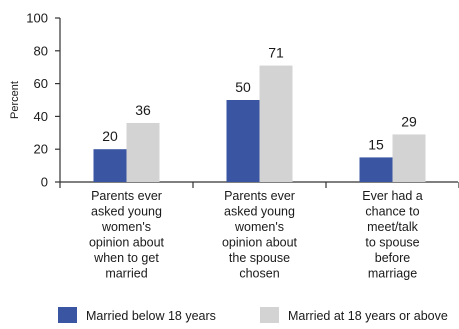  Describe the element at coordinates (41, 50) in the screenshot. I see `y-tick-label: 80` at that location.